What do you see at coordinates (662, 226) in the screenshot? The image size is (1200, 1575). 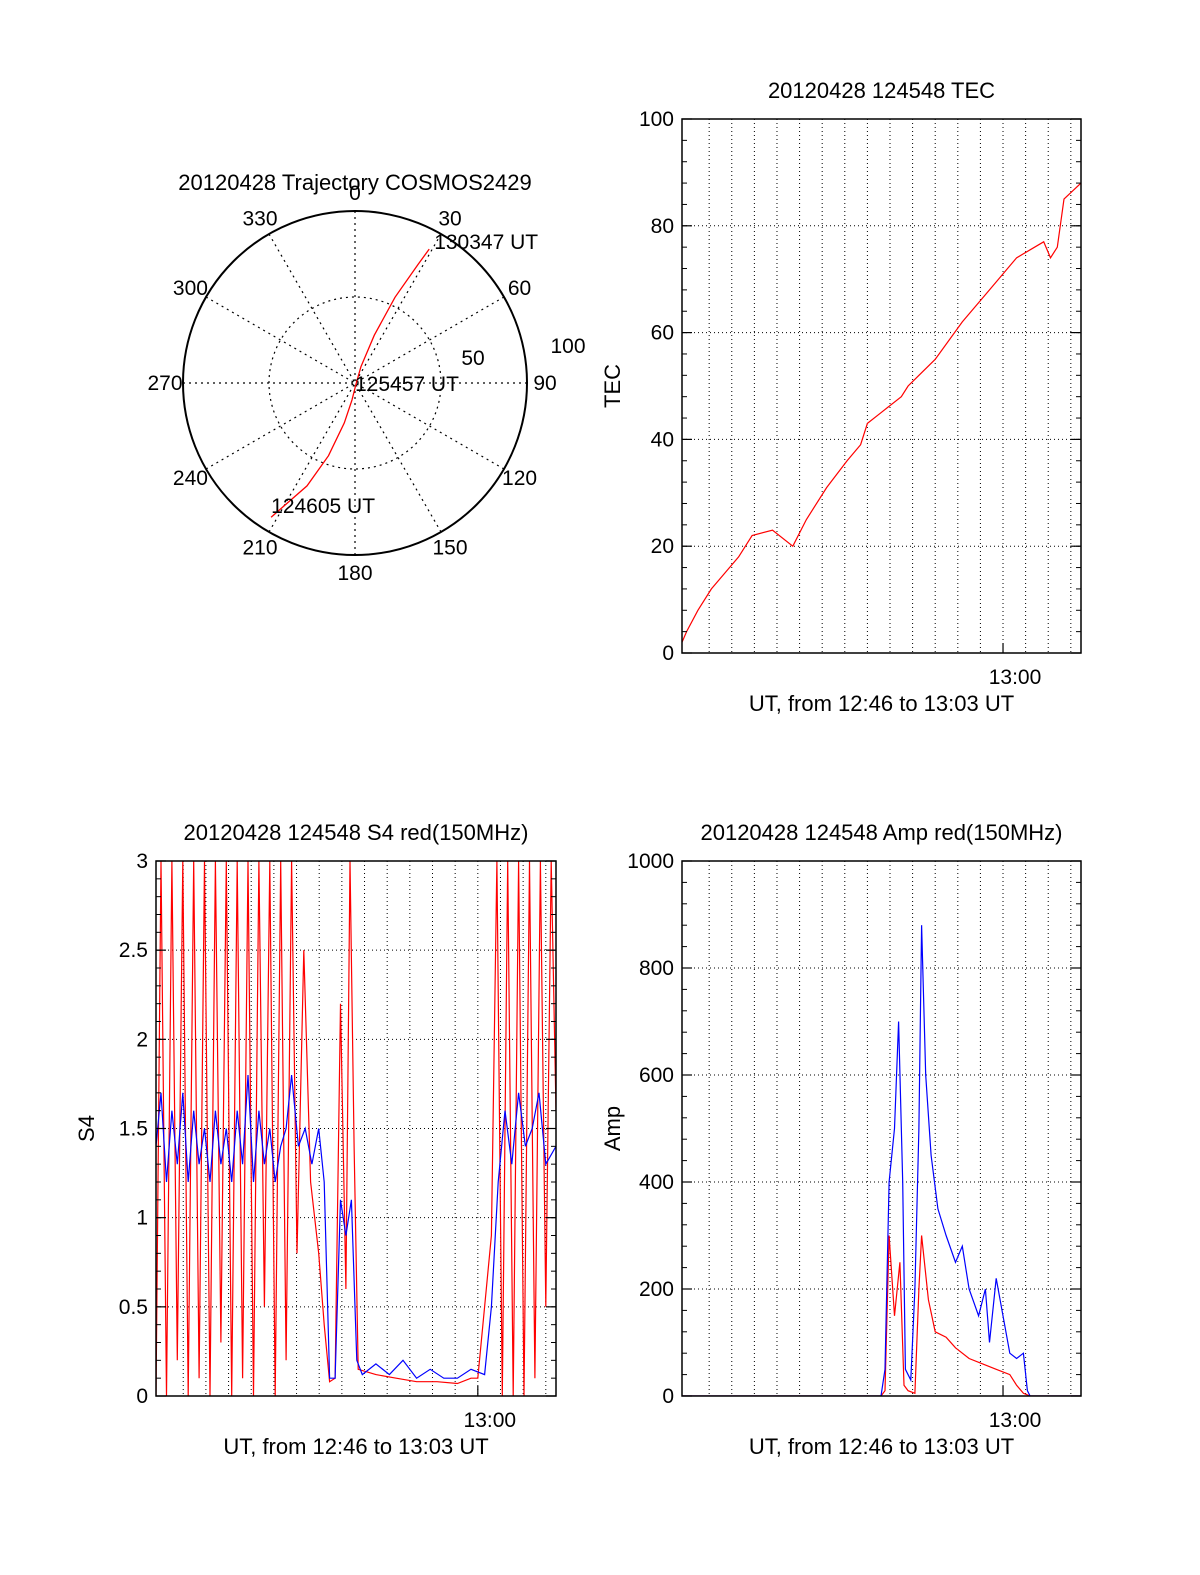 I see `y-tick-label: 80` at bounding box center [662, 226].